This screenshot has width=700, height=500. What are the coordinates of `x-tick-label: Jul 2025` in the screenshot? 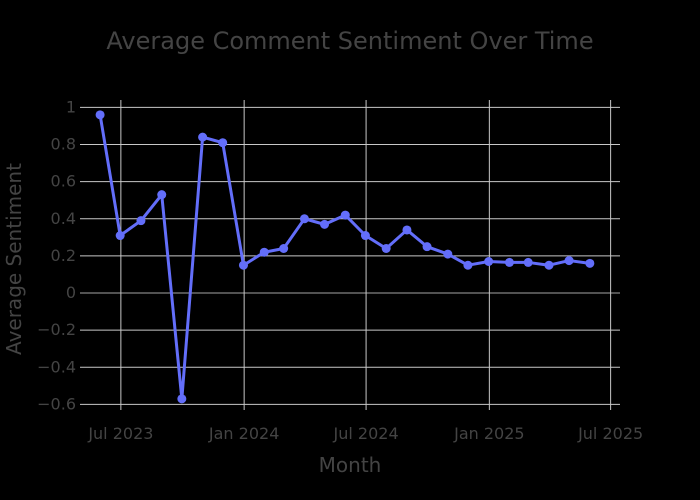 It's located at (610, 433).